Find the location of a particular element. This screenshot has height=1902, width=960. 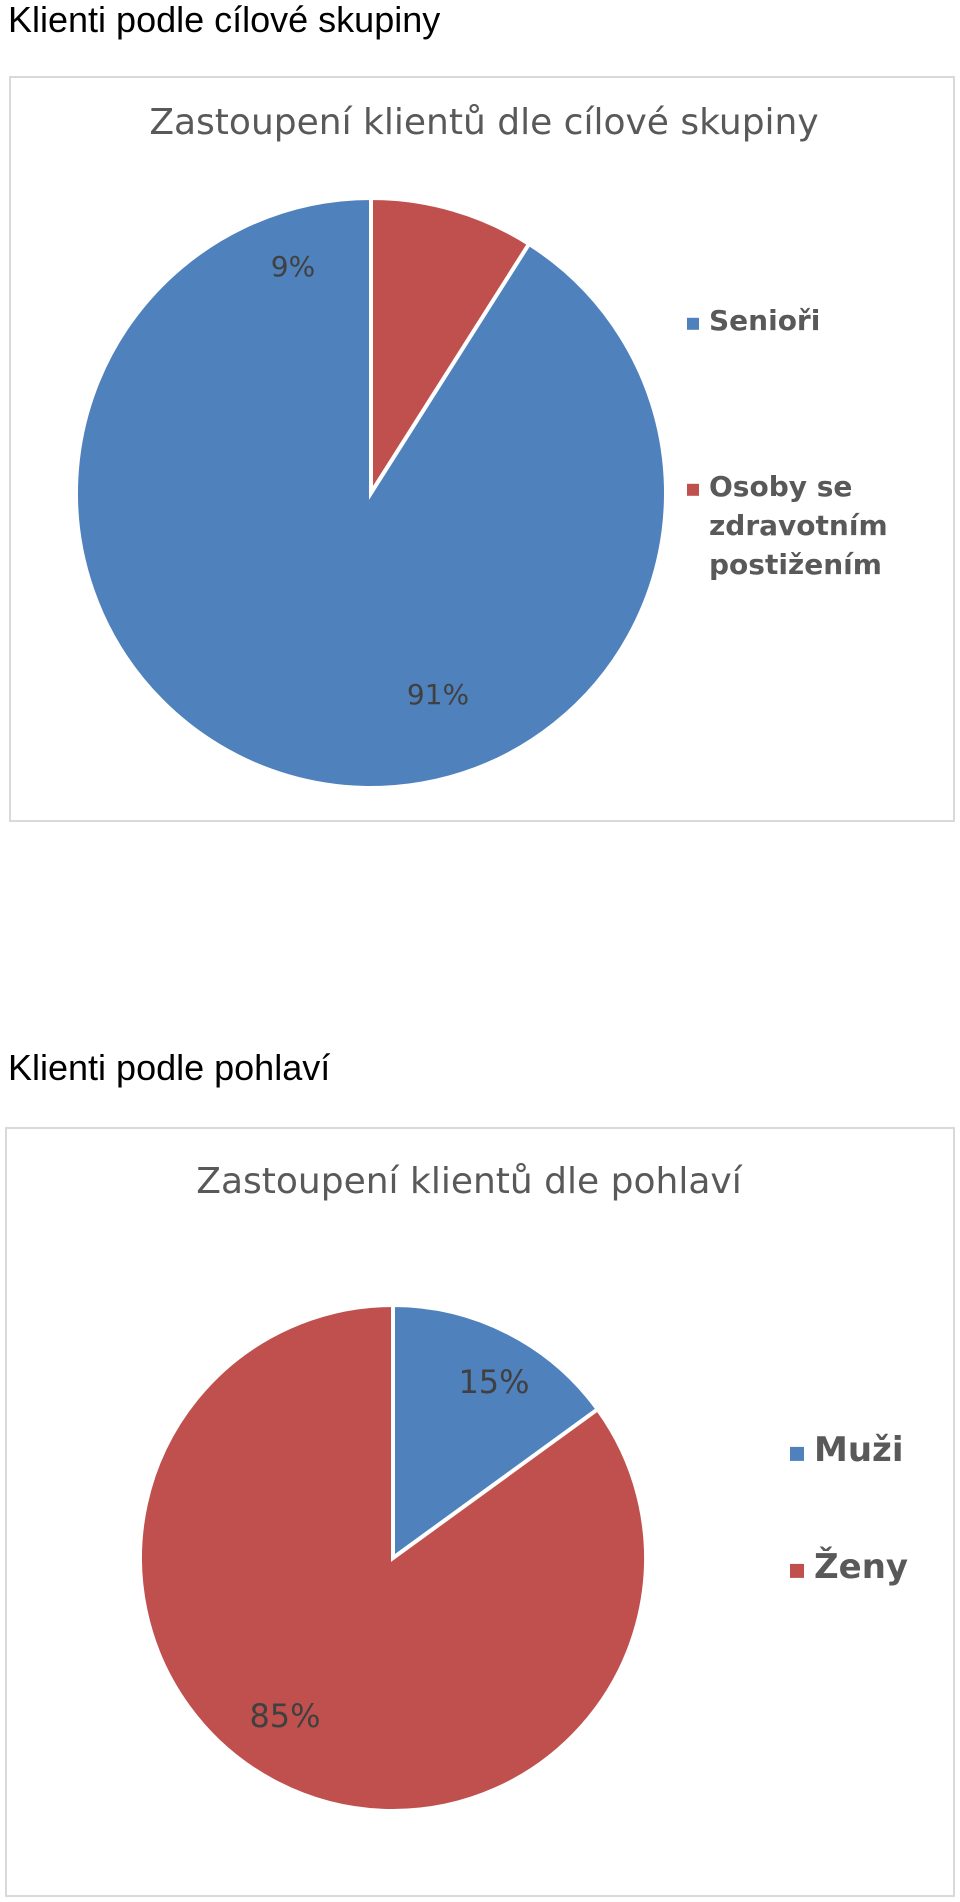

legend-label: Muži is located at coordinates (858, 1450).